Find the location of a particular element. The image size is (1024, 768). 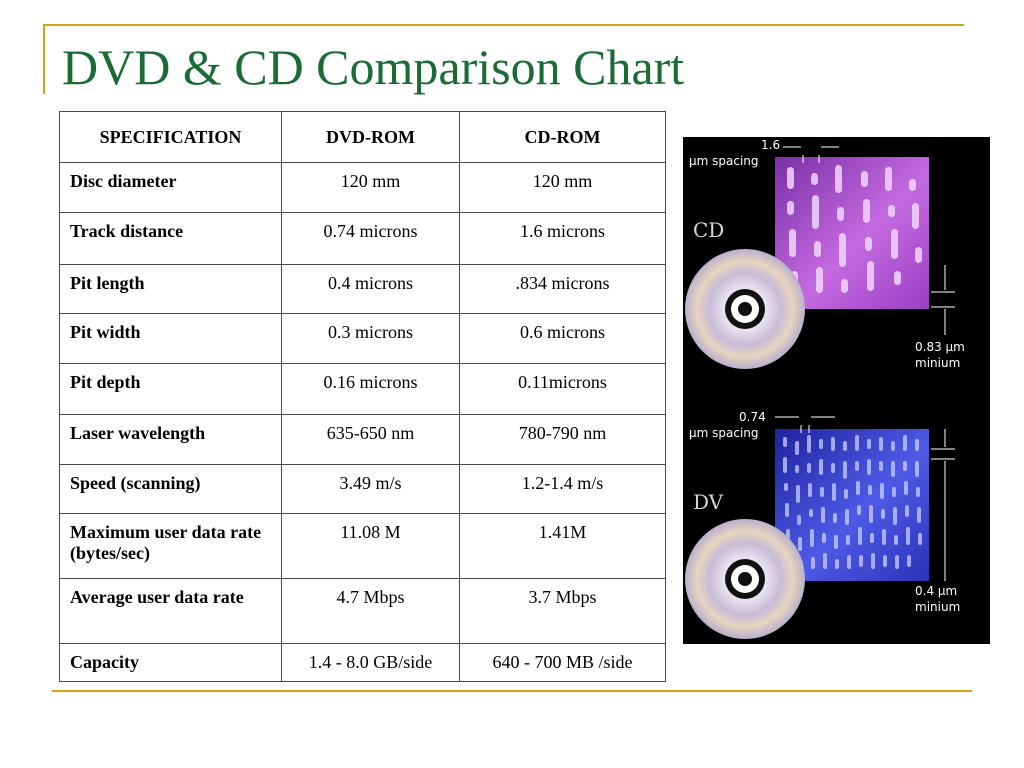

row-label: Pit length is located at coordinates (170, 289).